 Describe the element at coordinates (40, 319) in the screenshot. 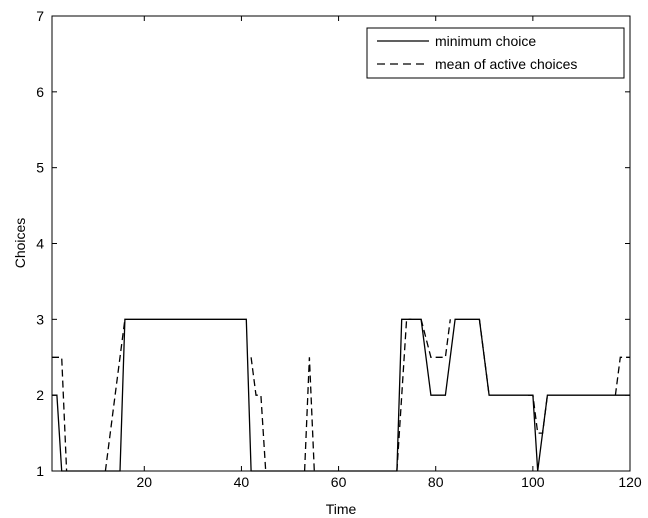

I see `y-tick-label: 3` at that location.